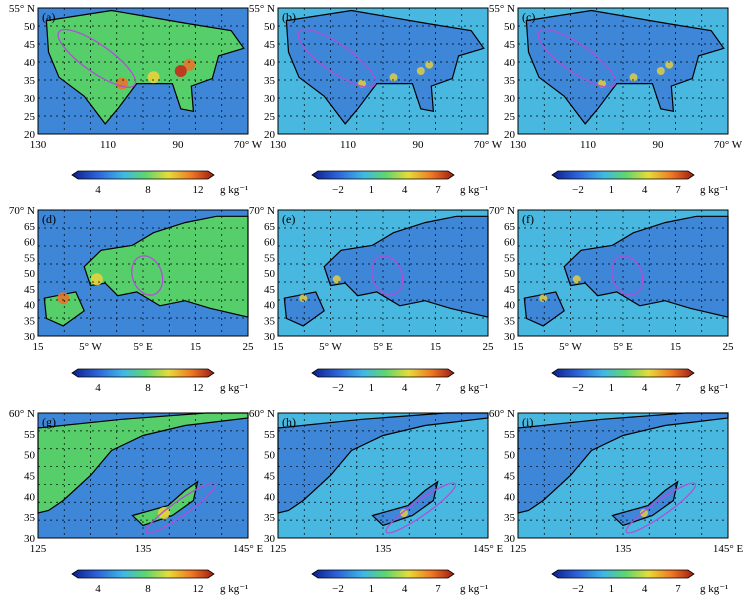 The height and width of the screenshot is (606, 746). Describe the element at coordinates (38, 145) in the screenshot. I see `longitude-tick-label: 130` at that location.